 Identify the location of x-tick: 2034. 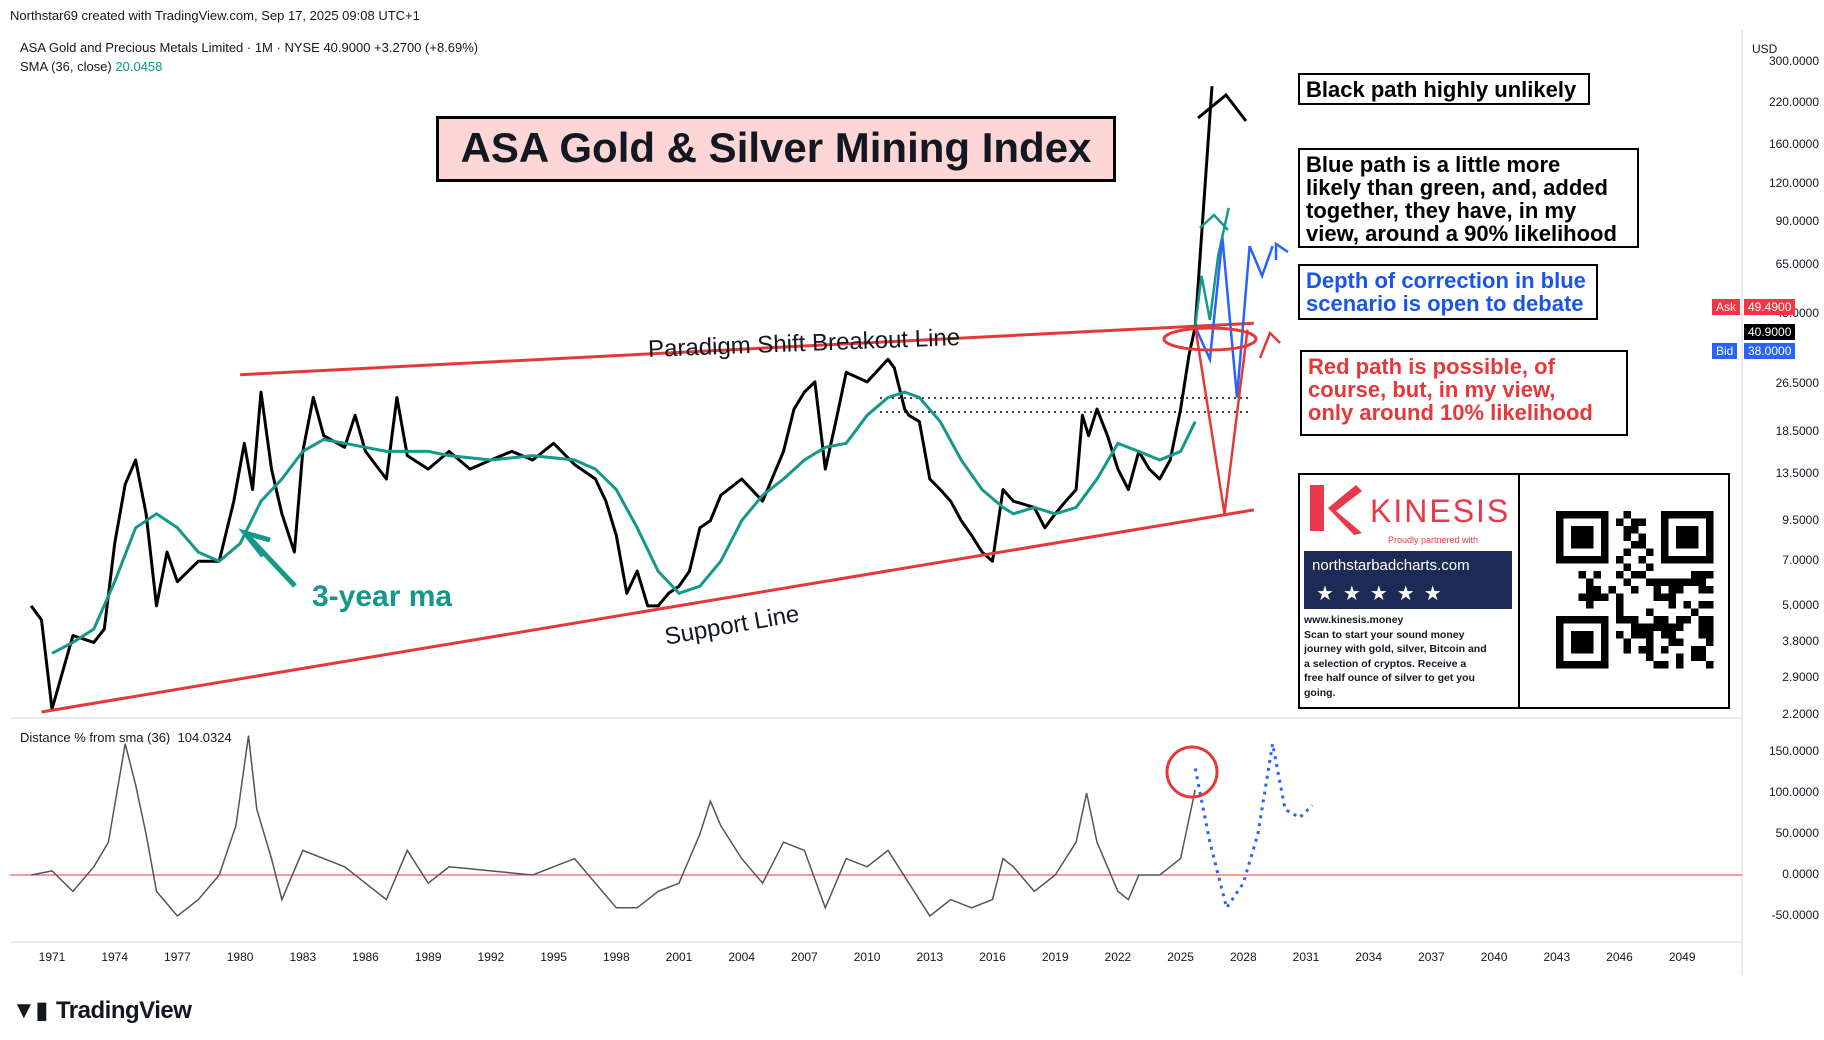
(1369, 957).